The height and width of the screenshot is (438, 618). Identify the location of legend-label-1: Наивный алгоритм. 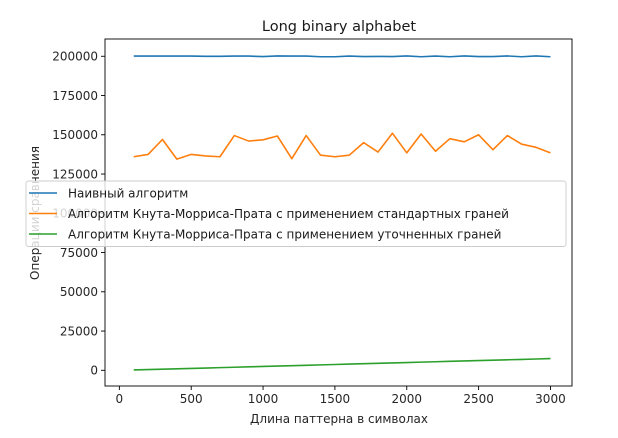
(128, 193).